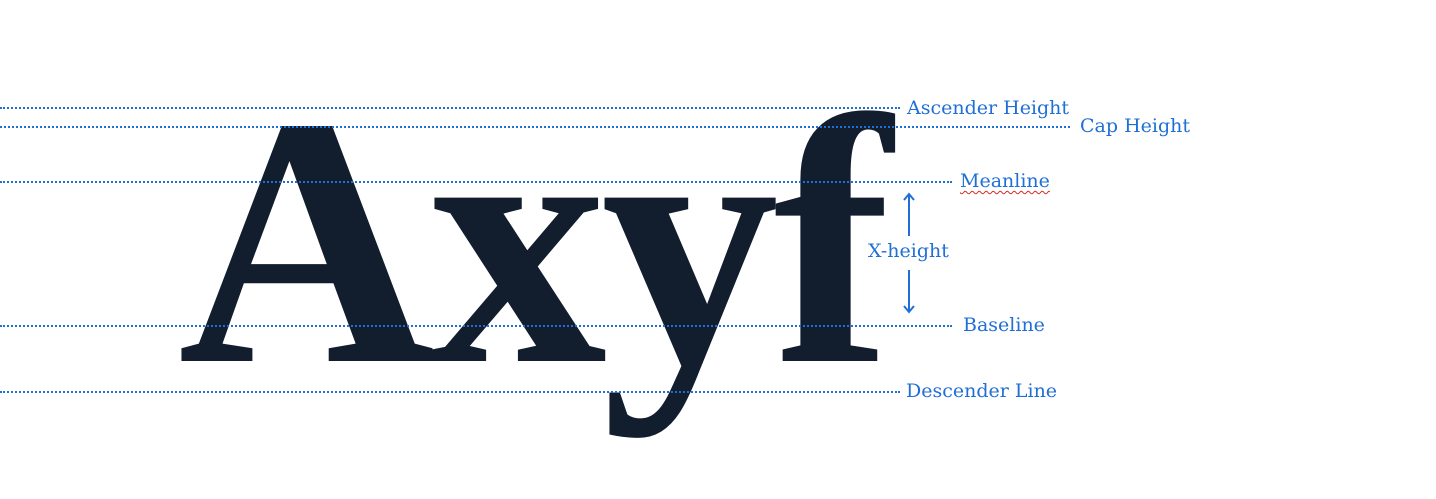 Image resolution: width=1436 pixels, height=499 pixels. I want to click on xheight-up-arrow-icon, so click(909, 214).